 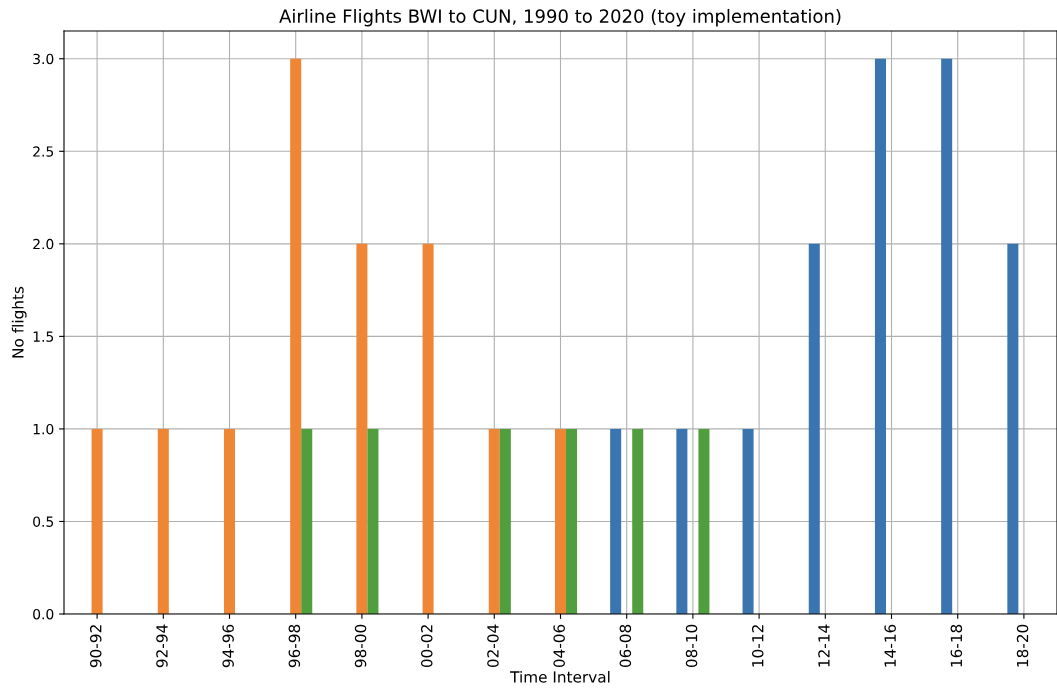 I want to click on x-tick-label: 02-04, so click(x=493, y=646).